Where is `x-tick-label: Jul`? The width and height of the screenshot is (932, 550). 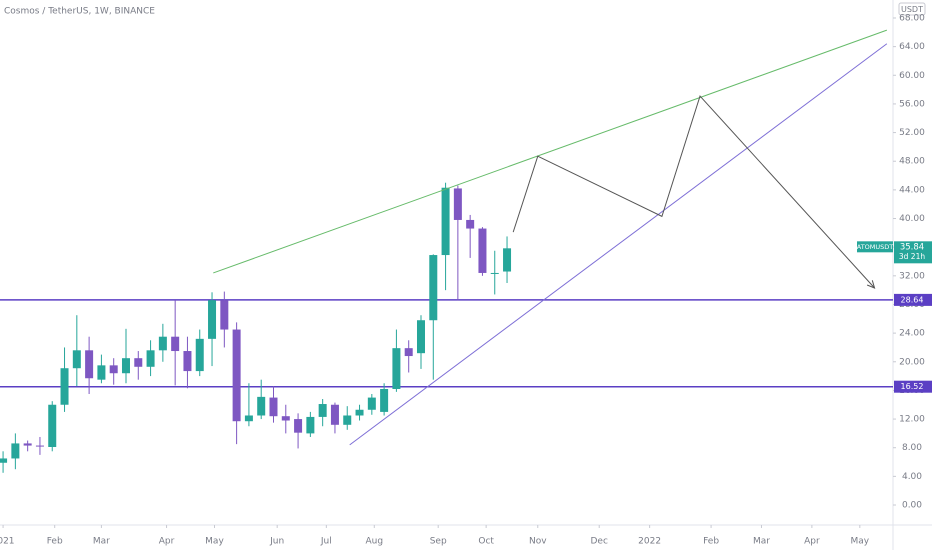
x-tick-label: Jul is located at coordinates (326, 542).